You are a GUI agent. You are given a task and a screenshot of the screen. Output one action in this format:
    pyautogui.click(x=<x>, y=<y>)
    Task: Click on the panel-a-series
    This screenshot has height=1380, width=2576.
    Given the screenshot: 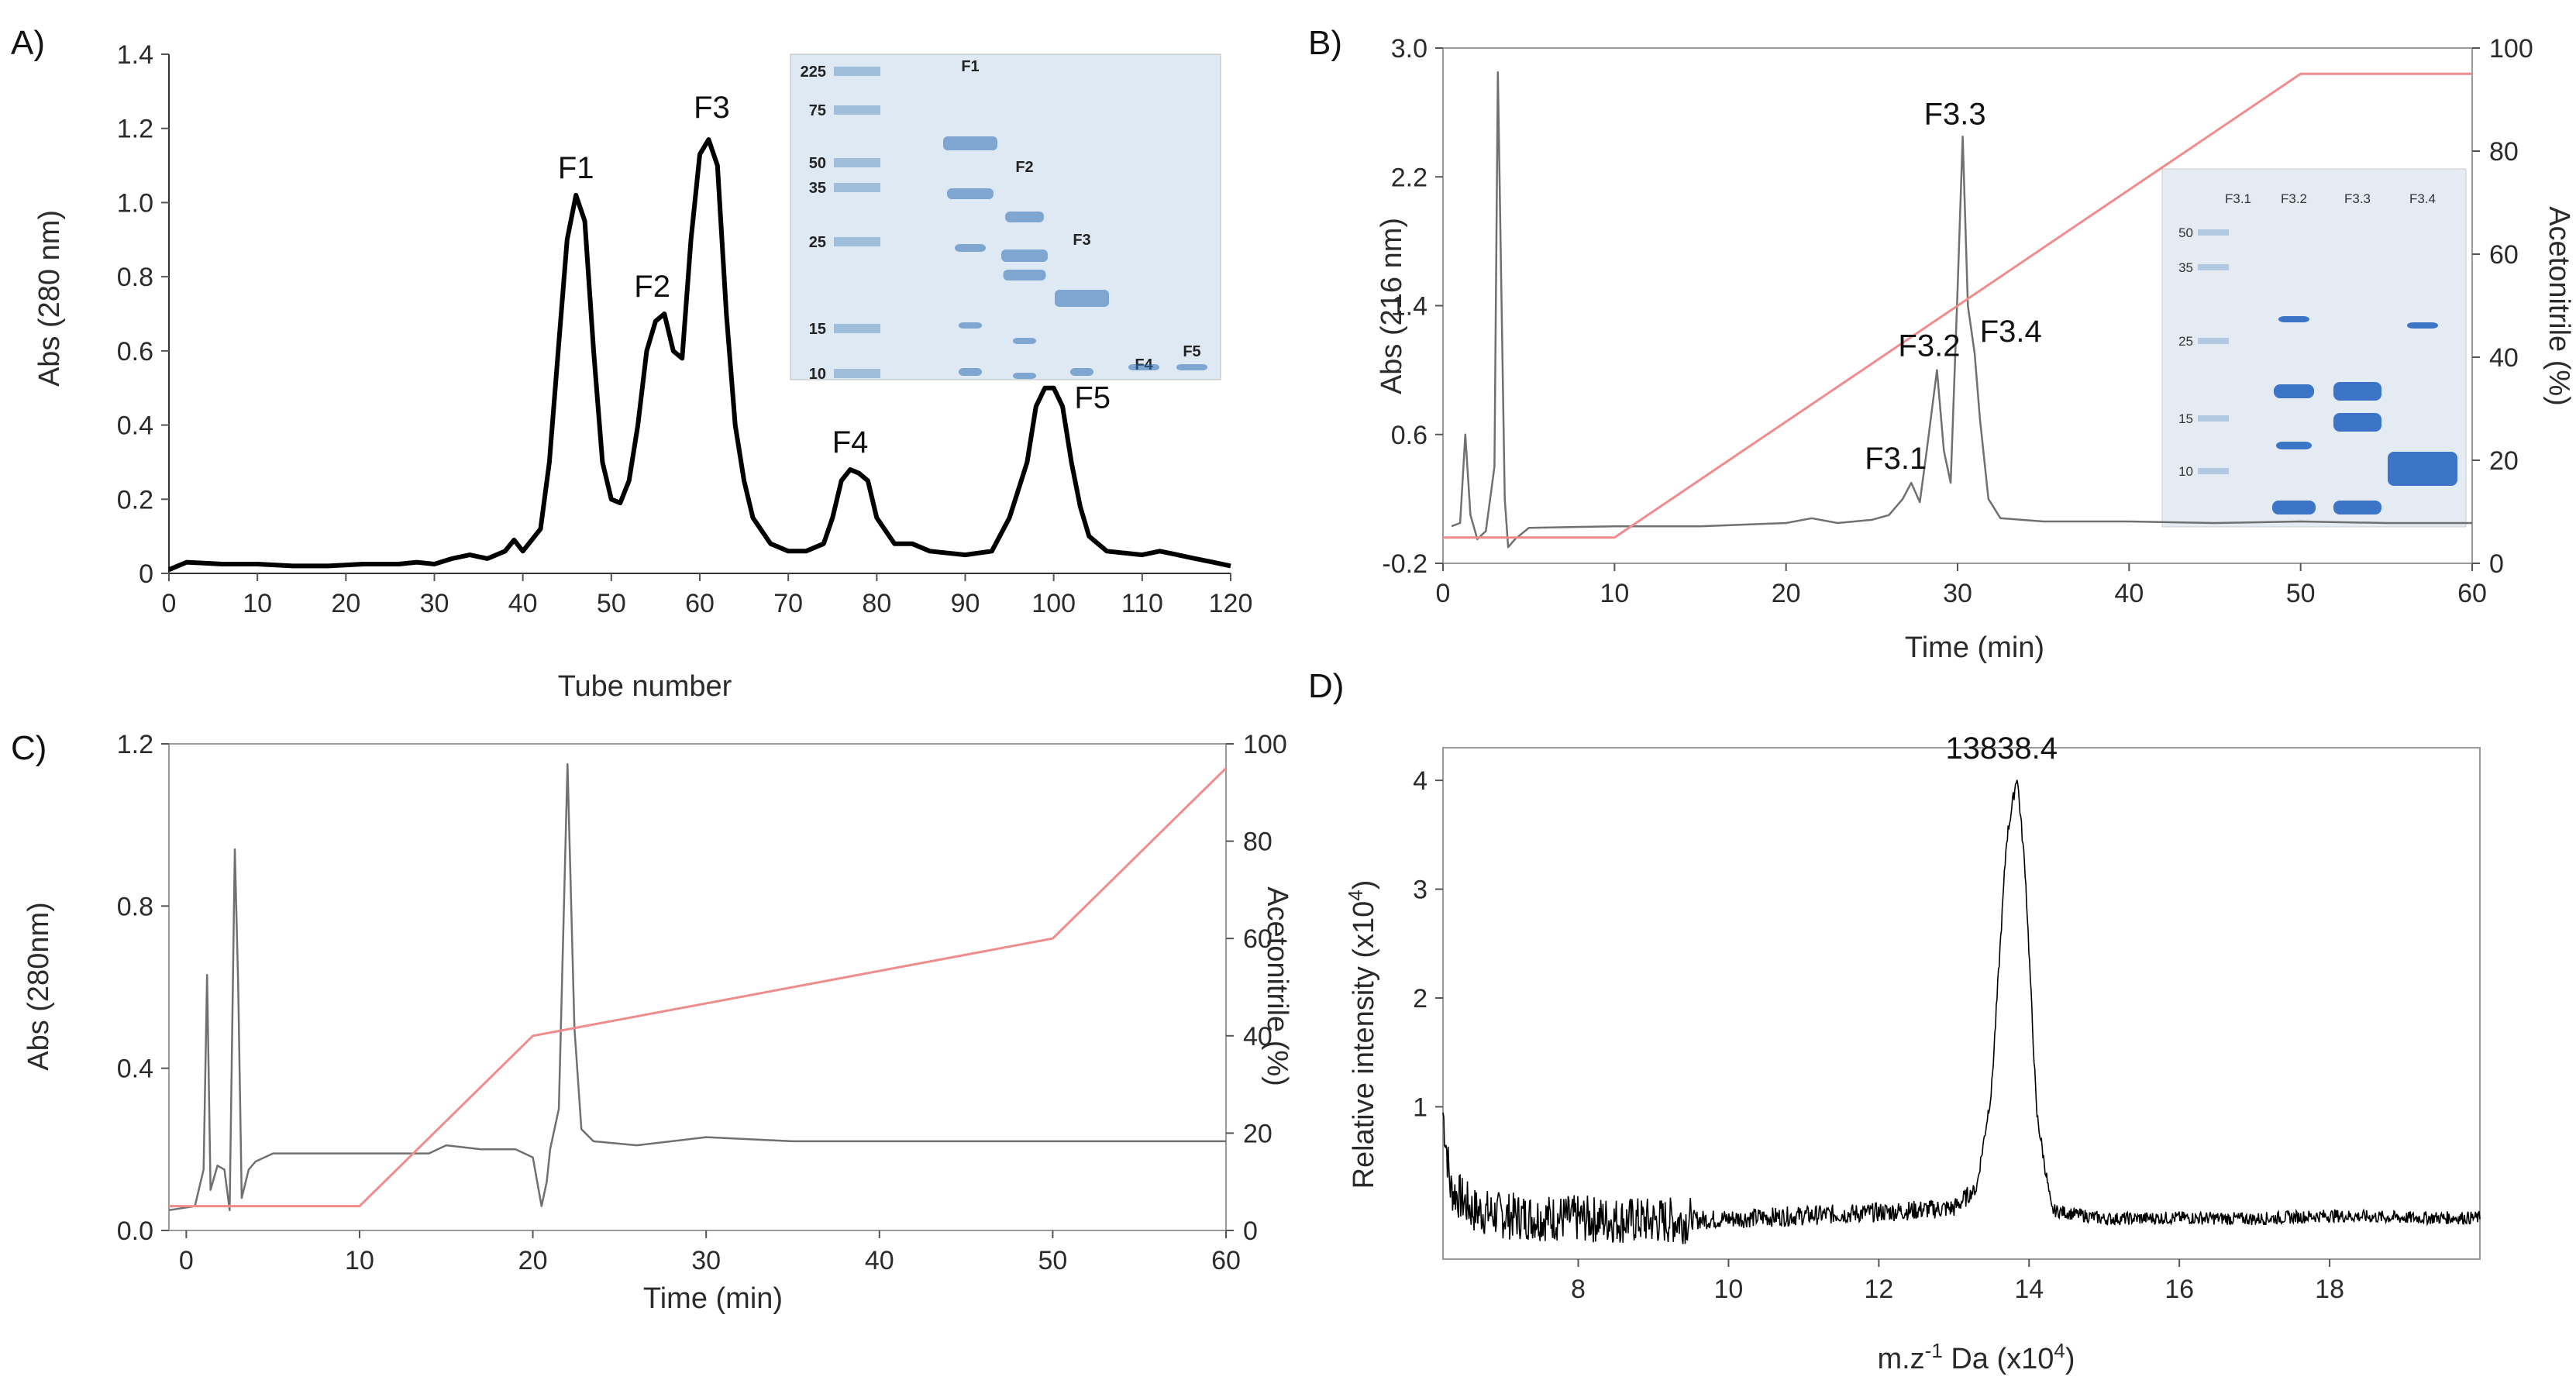 What is the action you would take?
    pyautogui.click(x=699, y=354)
    